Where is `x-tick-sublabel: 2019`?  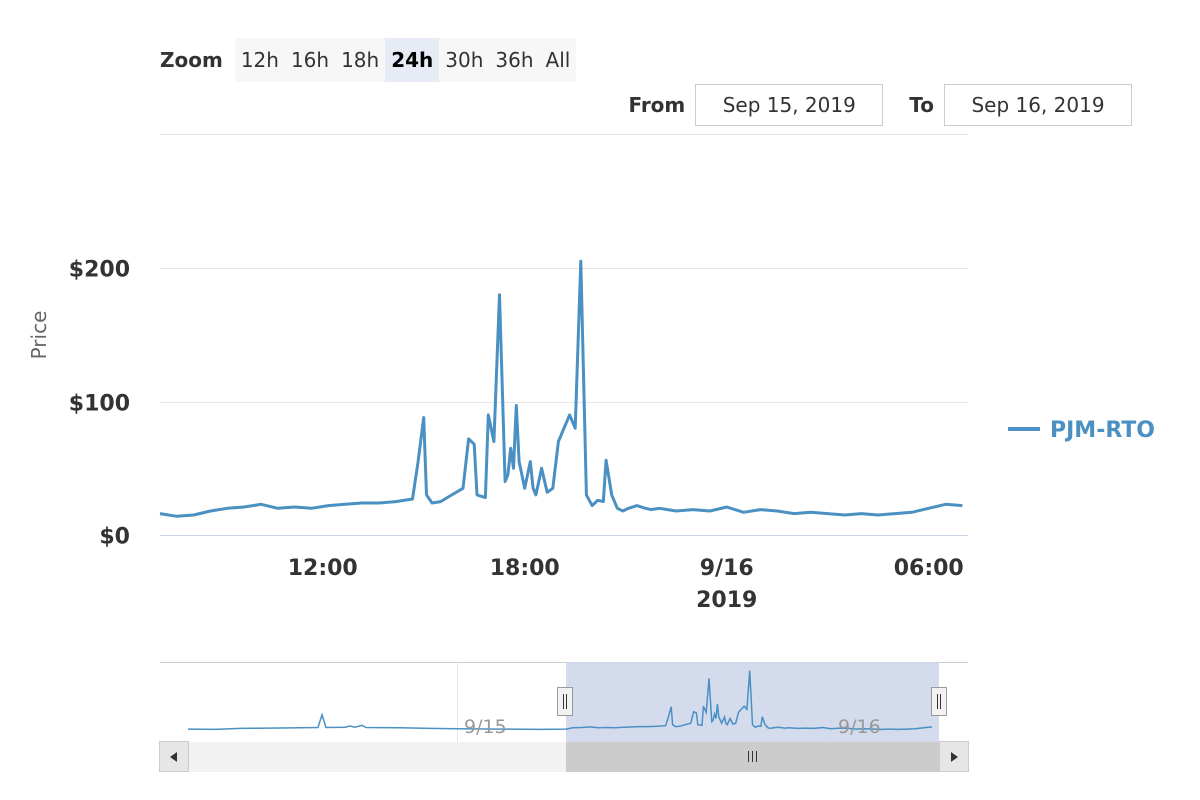
x-tick-sublabel: 2019 is located at coordinates (726, 600).